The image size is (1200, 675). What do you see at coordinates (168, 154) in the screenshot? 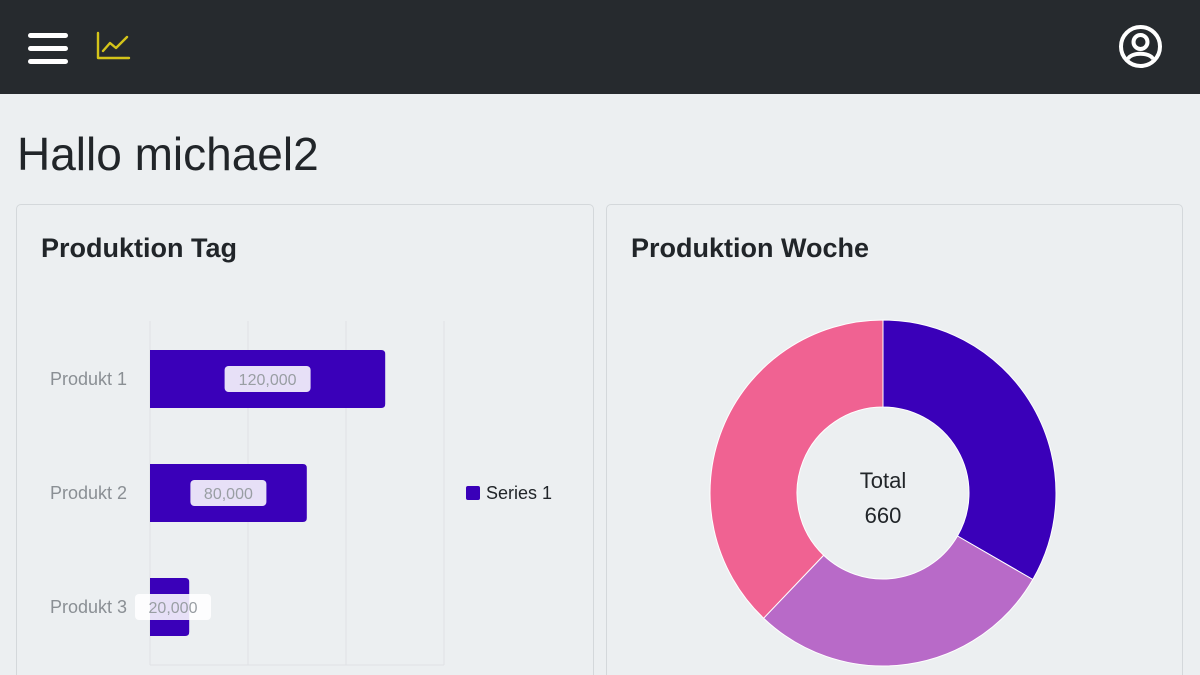
I see `page-title: Hallo michael2` at bounding box center [168, 154].